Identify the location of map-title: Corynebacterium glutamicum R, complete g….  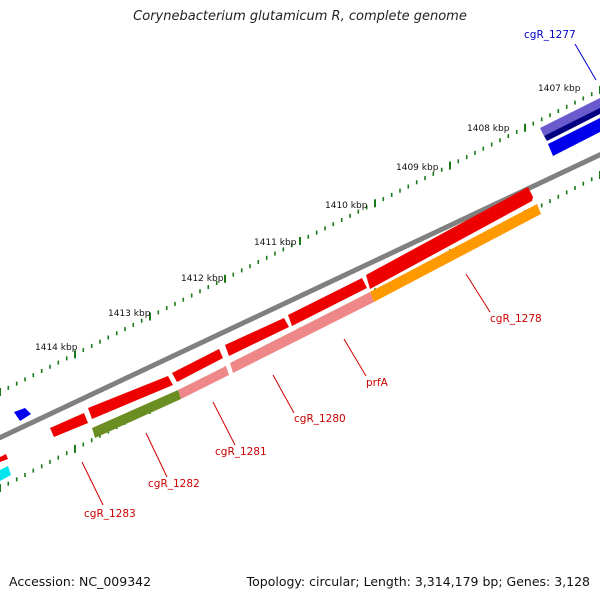
(300, 16).